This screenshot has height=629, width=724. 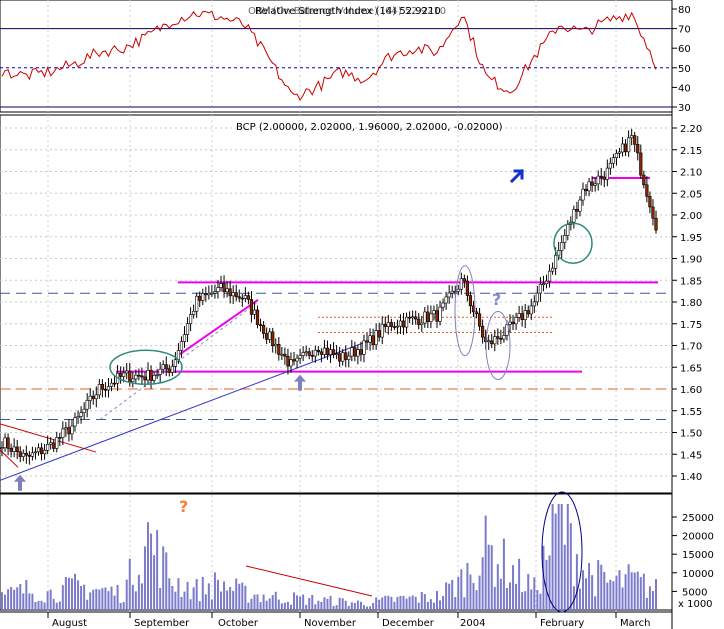 What do you see at coordinates (684, 108) in the screenshot?
I see `rsi-tick-label: 30` at bounding box center [684, 108].